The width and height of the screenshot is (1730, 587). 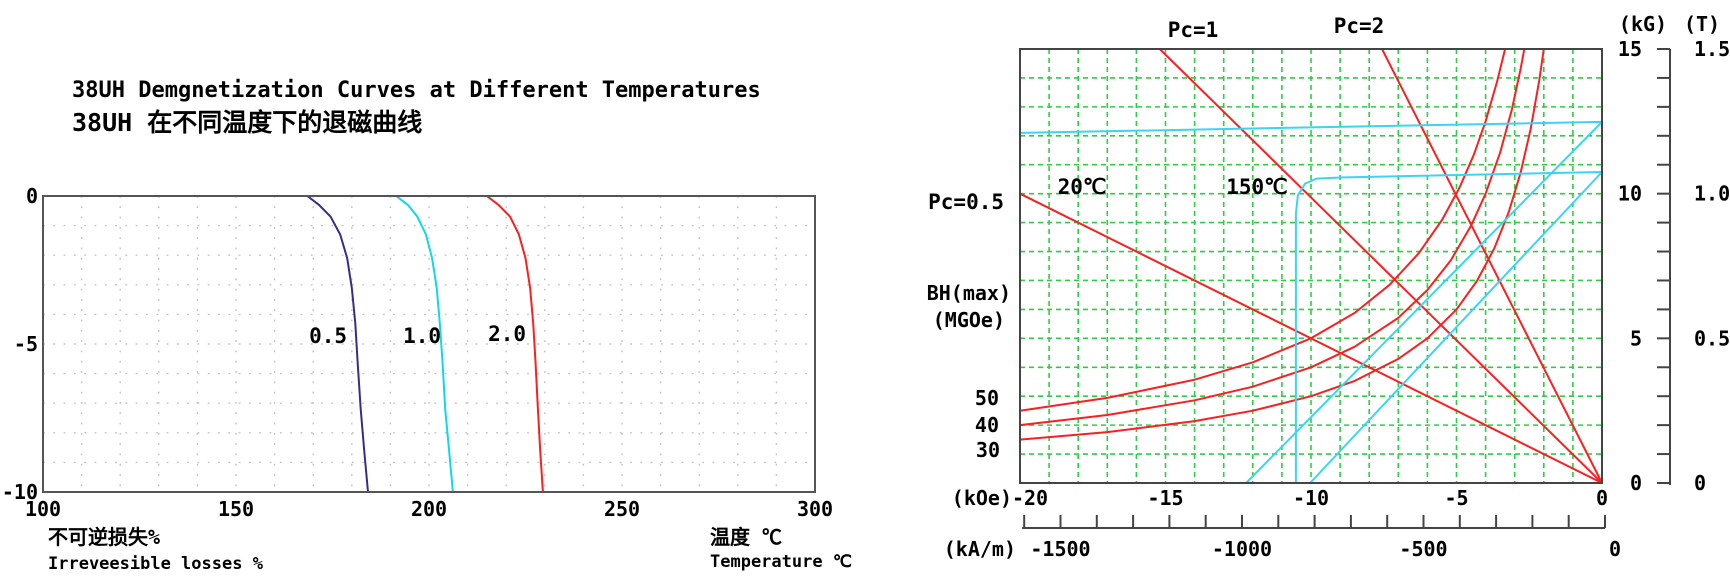 I want to click on curve-label: 2.0, so click(x=507, y=334).